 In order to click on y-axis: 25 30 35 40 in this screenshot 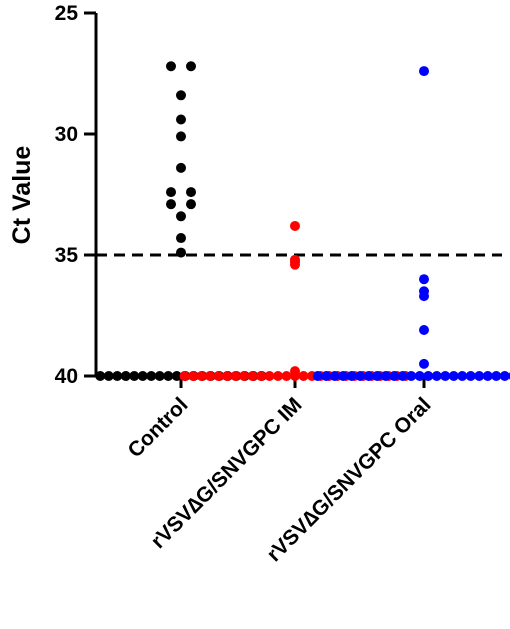, I will do `click(75, 195)`.